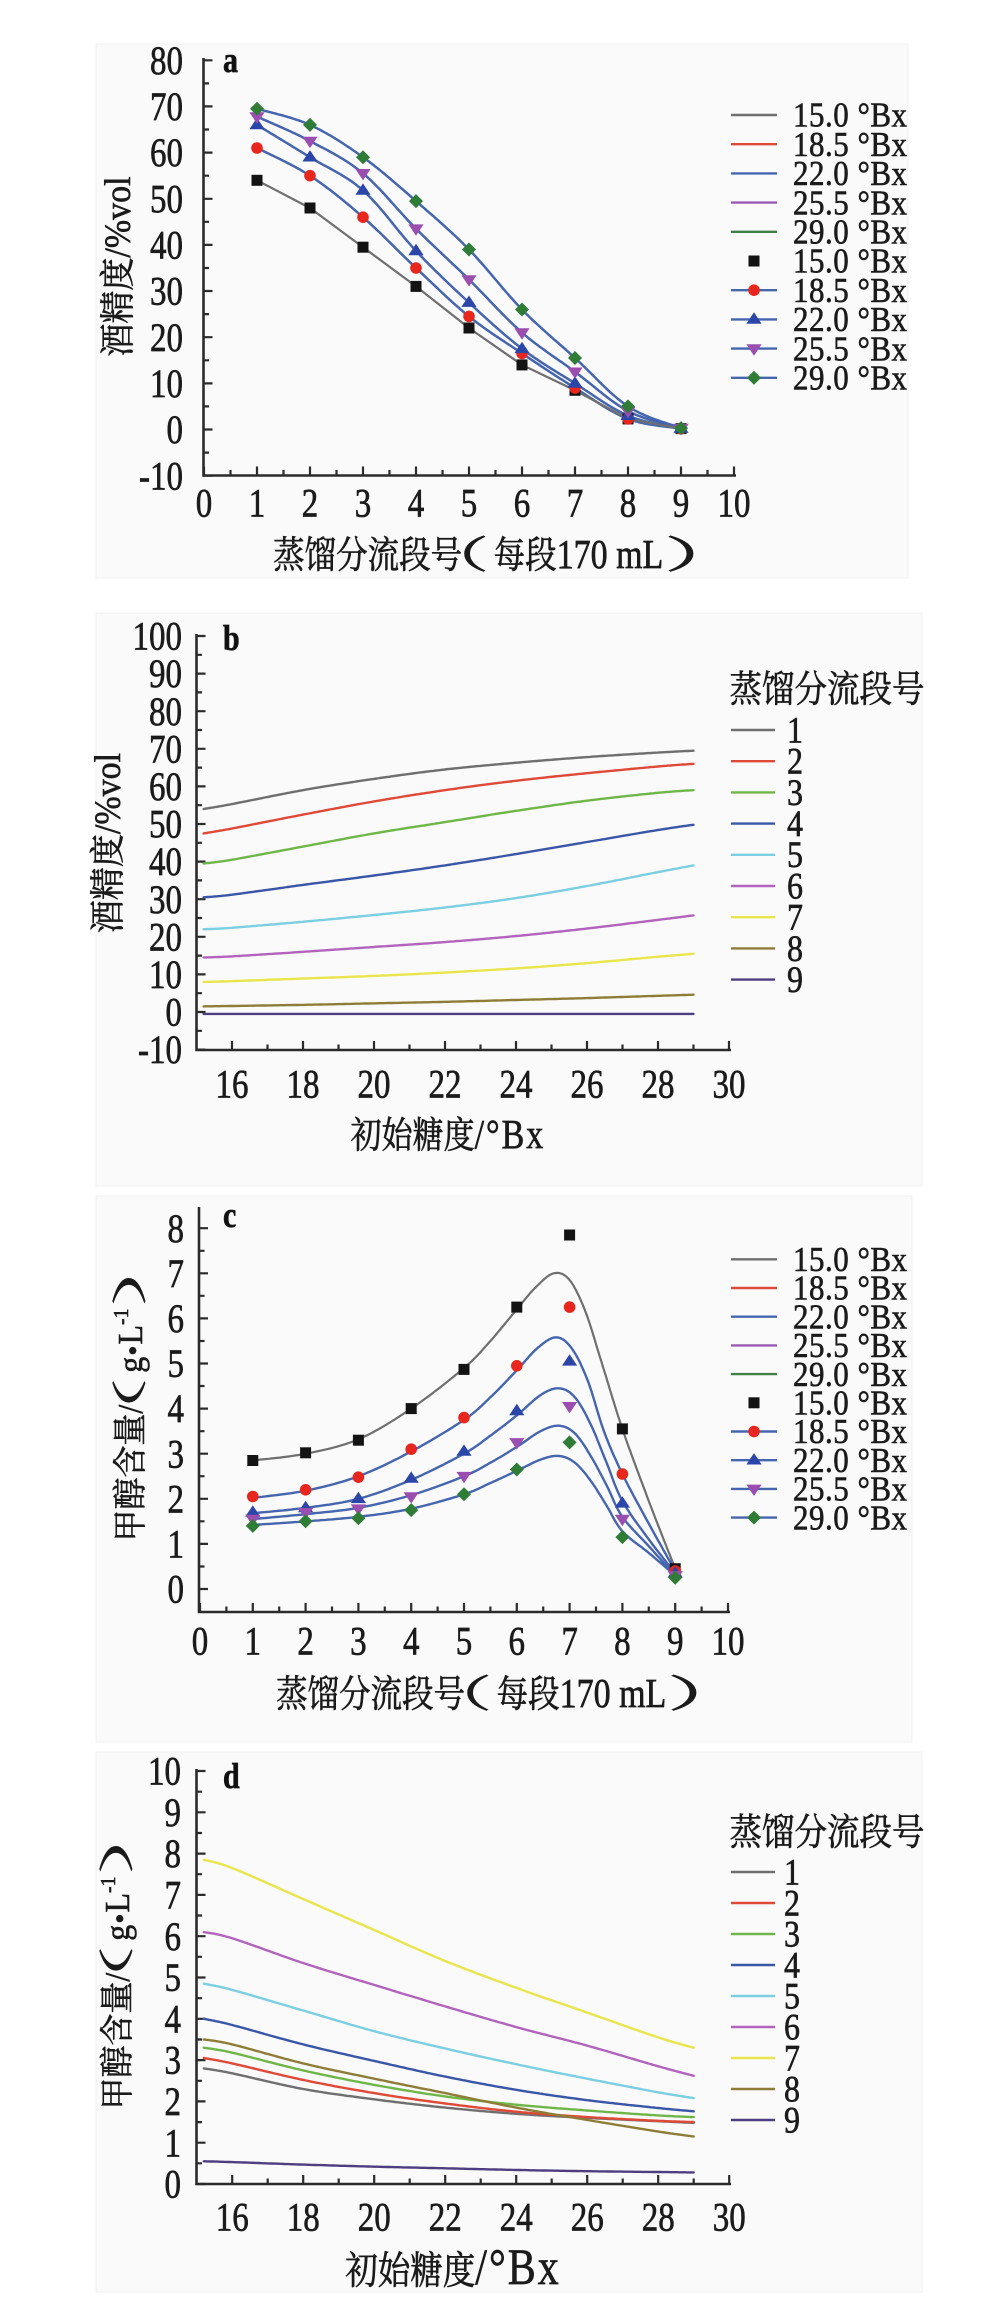 This screenshot has height=2308, width=989. What do you see at coordinates (231, 1777) in the screenshot?
I see `svg-text: d` at bounding box center [231, 1777].